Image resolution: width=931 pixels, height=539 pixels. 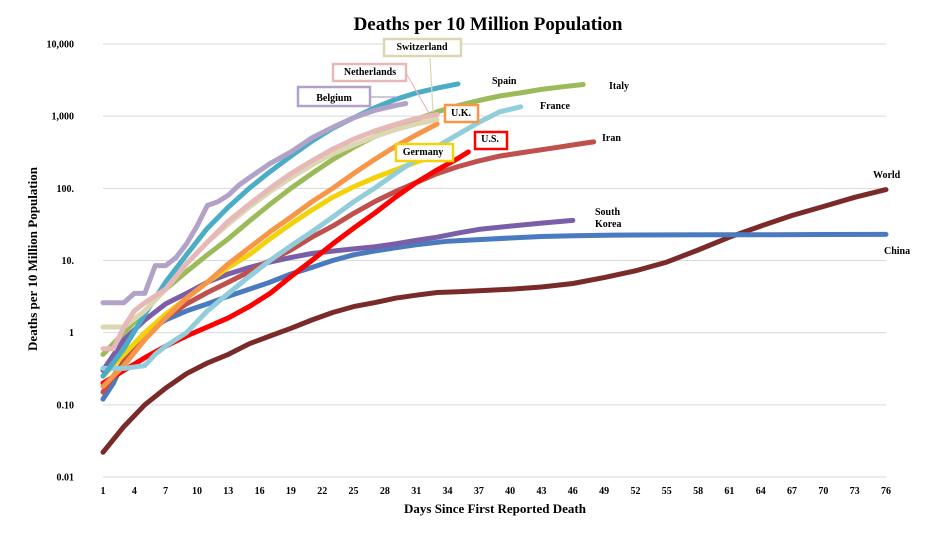 I want to click on x-tick-label: 76, so click(x=886, y=491).